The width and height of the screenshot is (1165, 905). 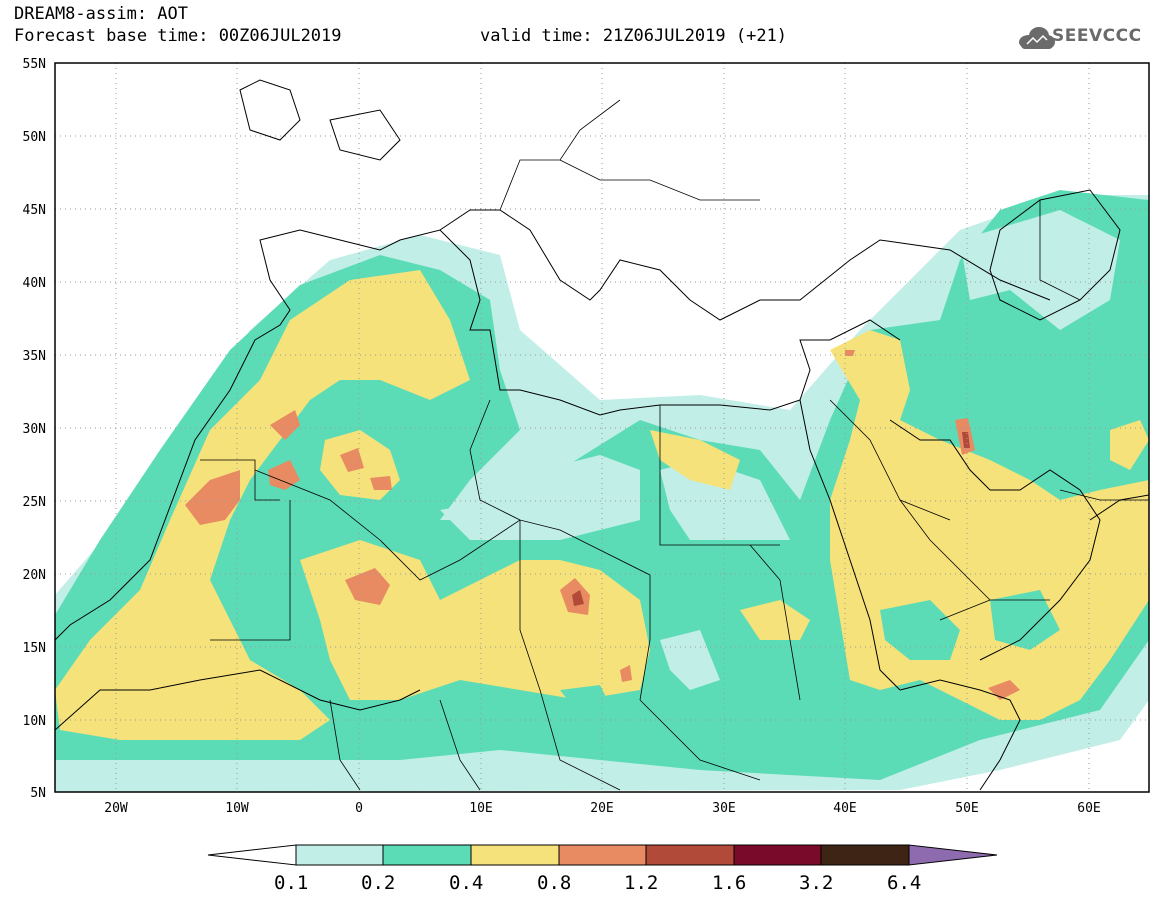 I want to click on lat-label: 10N, so click(x=34, y=721).